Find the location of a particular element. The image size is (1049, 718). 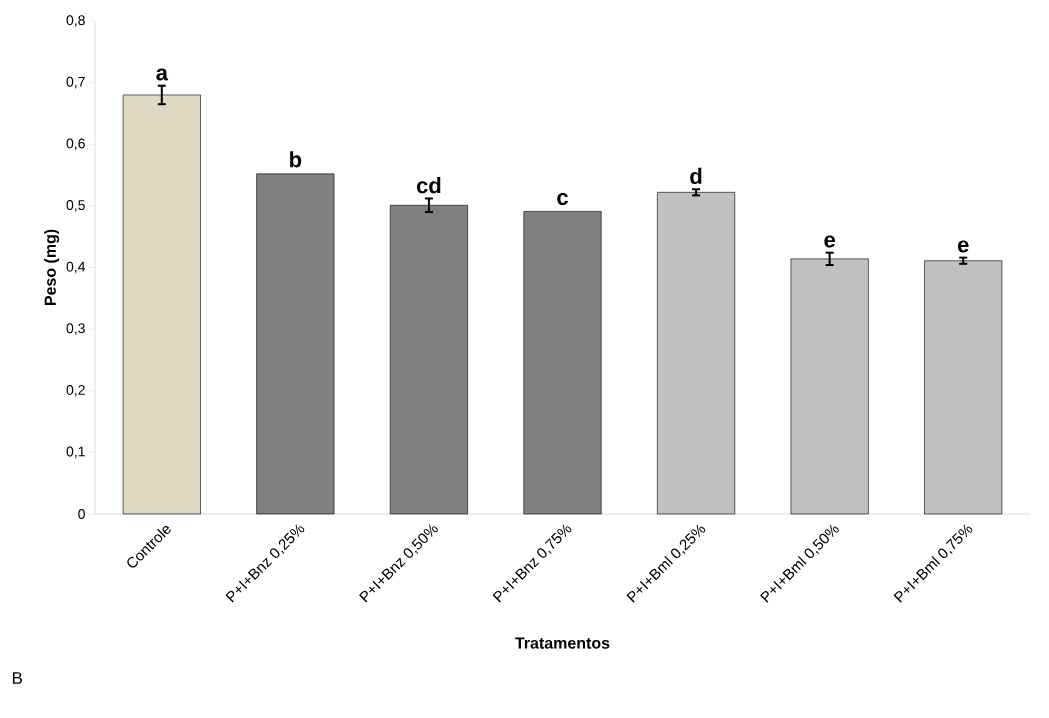

y-tick-label: 0,3 is located at coordinates (75, 329).